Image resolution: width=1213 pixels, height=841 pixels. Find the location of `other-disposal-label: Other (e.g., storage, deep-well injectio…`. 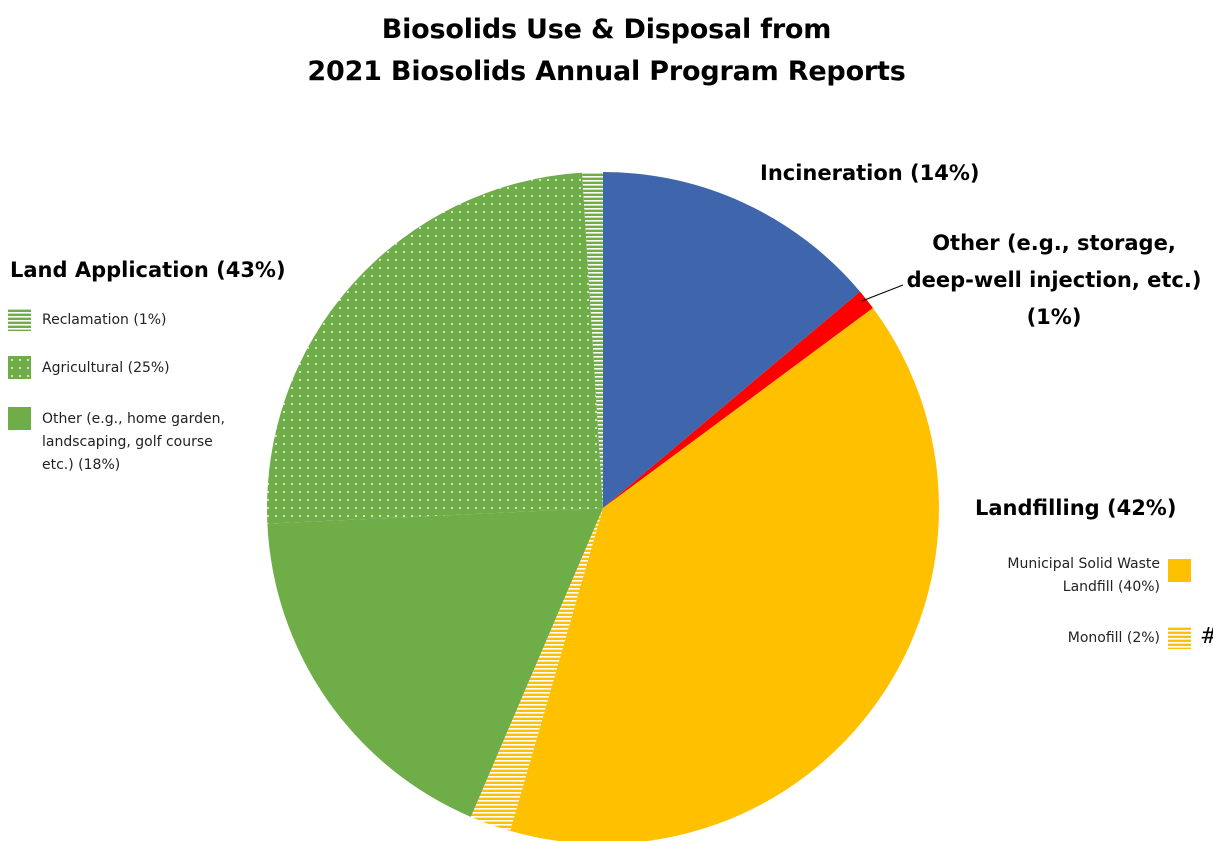

other-disposal-label: Other (e.g., storage, deep-well injectio… is located at coordinates (1054, 280).